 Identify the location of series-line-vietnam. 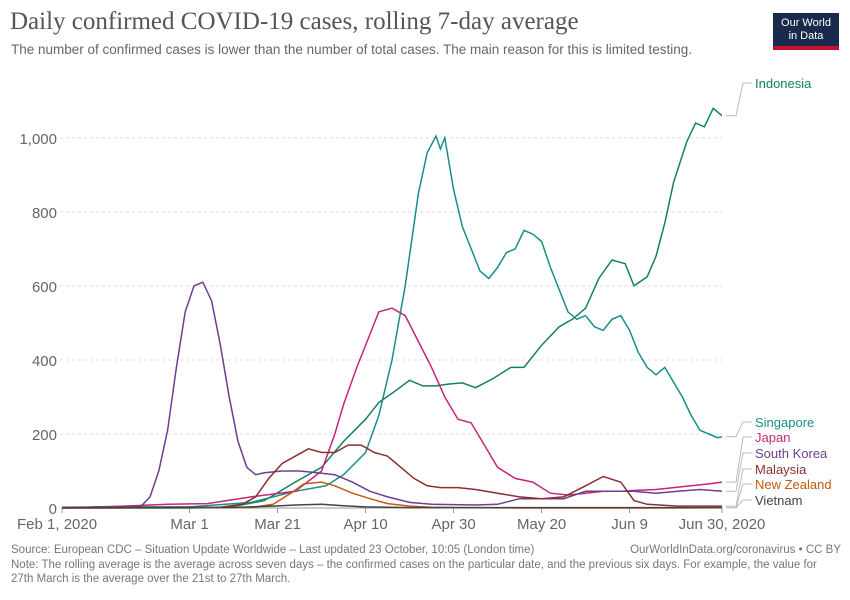
(392, 506).